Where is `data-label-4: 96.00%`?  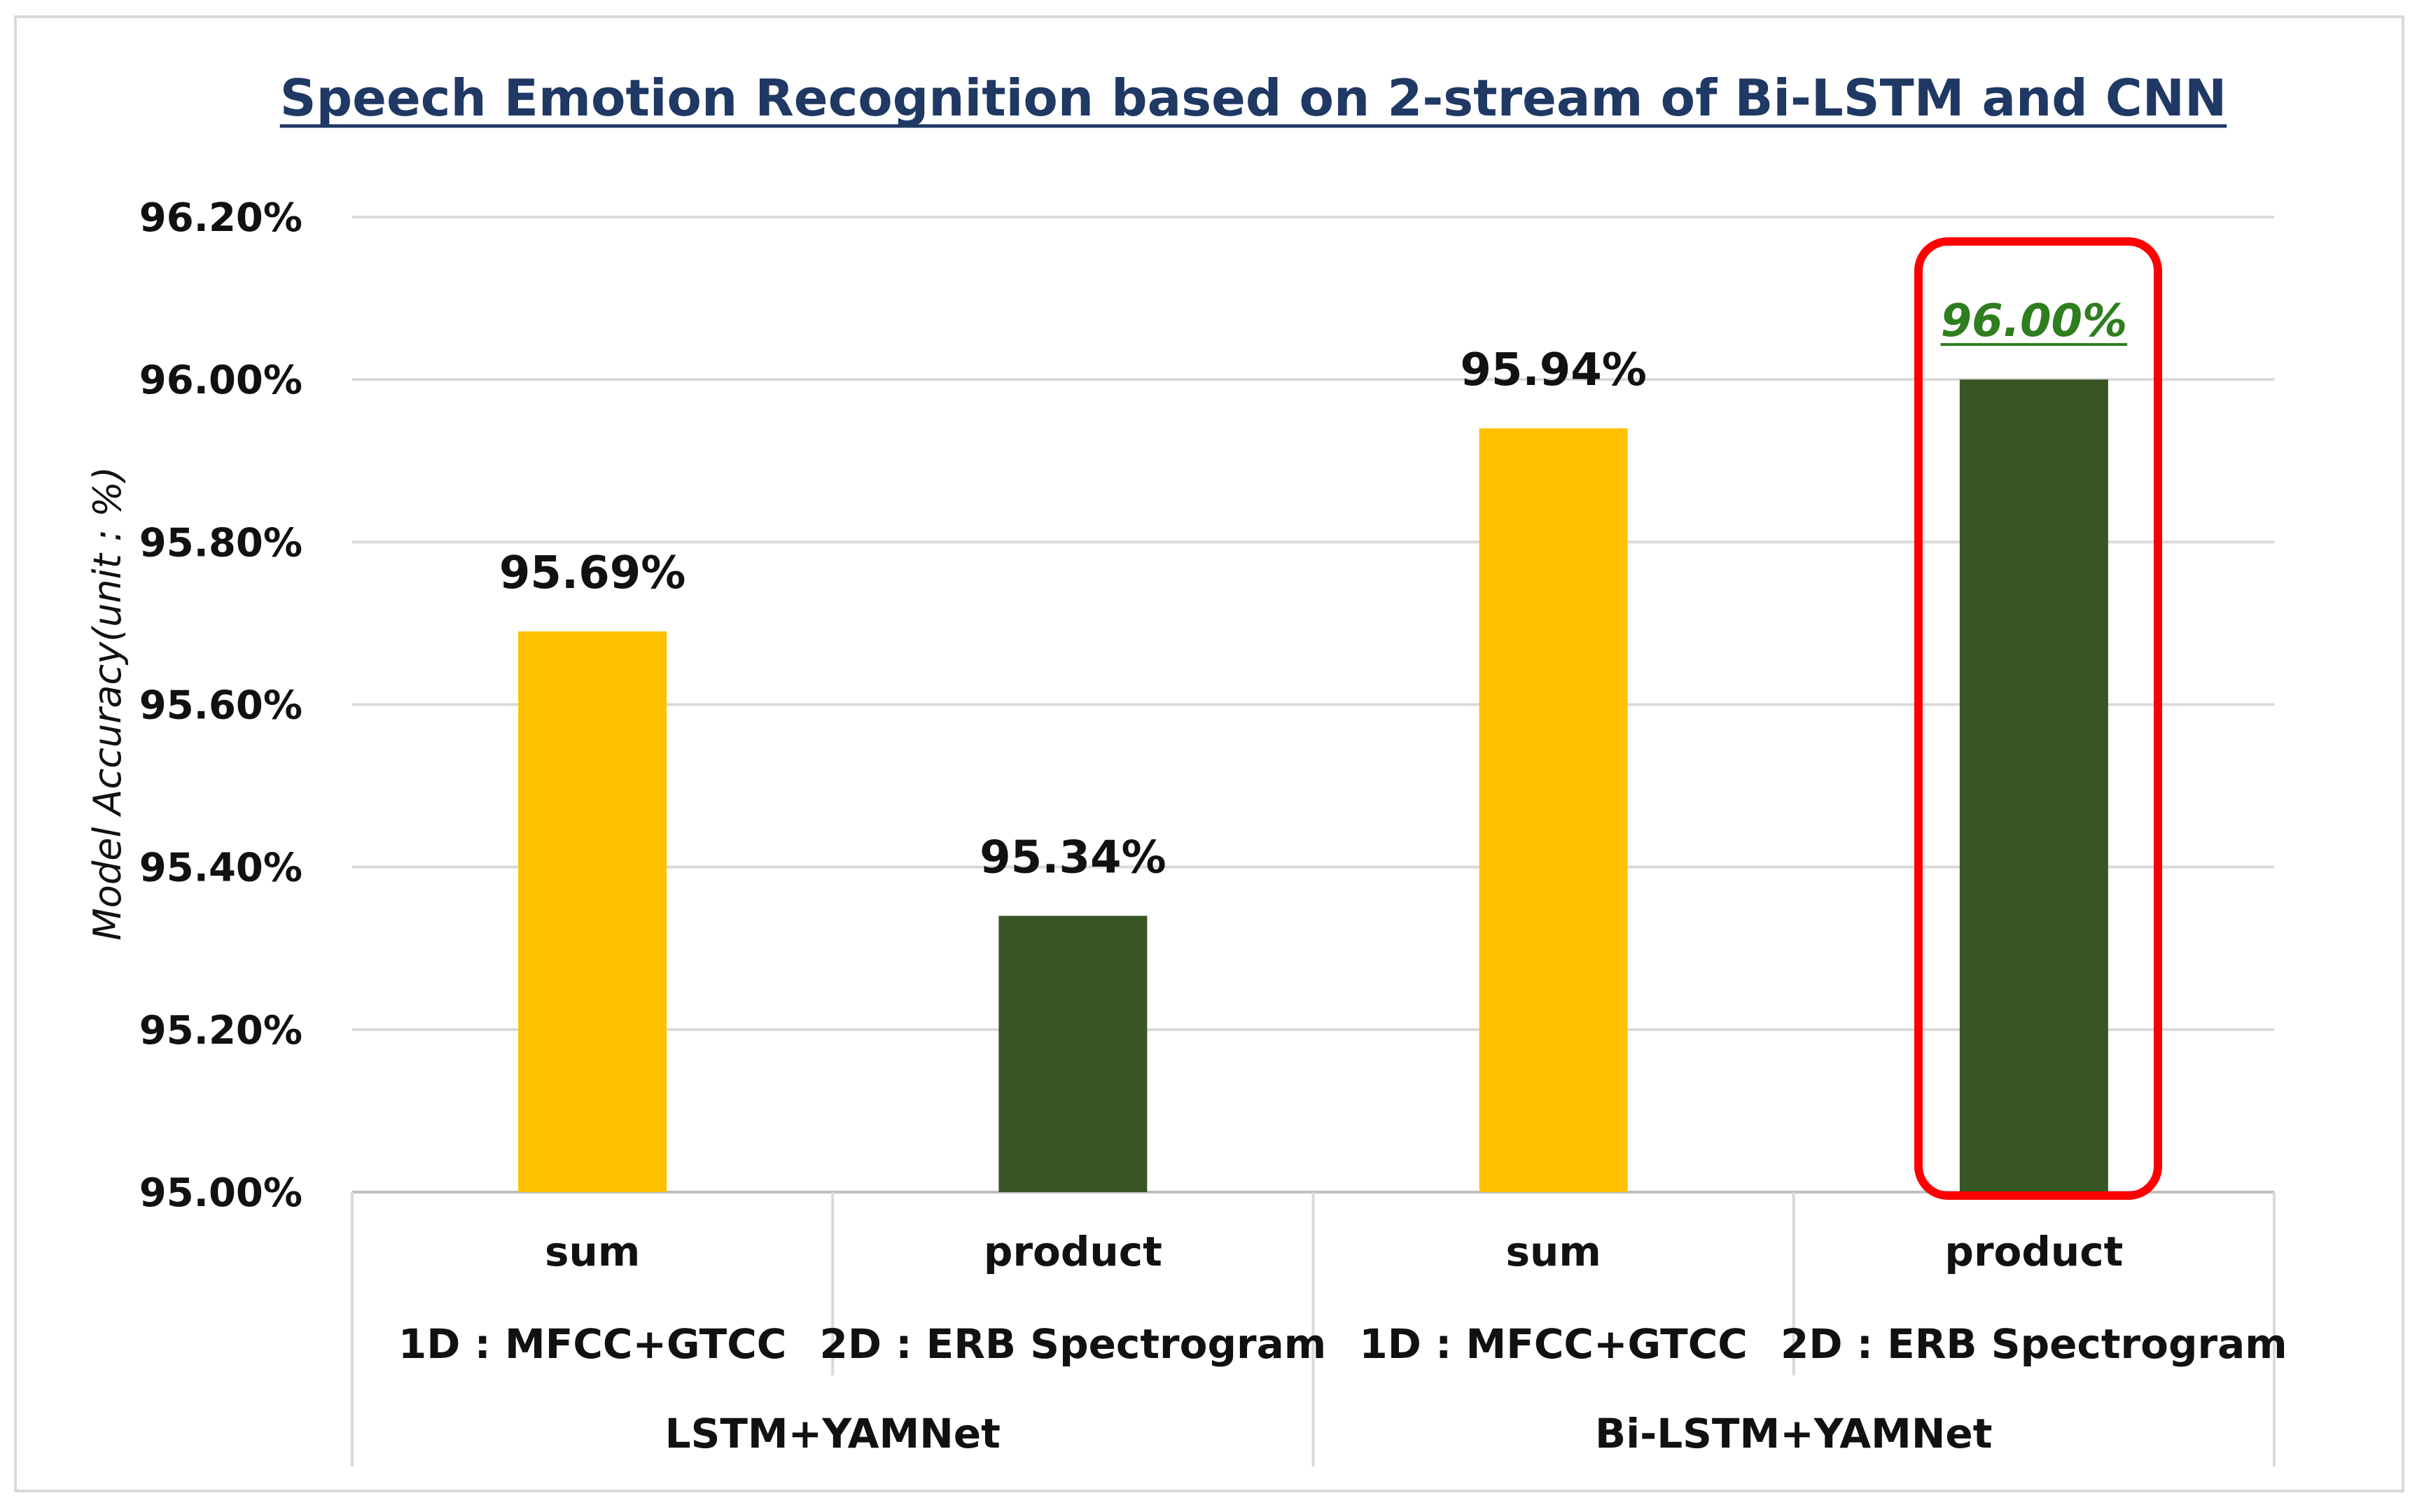 data-label-4: 96.00% is located at coordinates (2034, 321).